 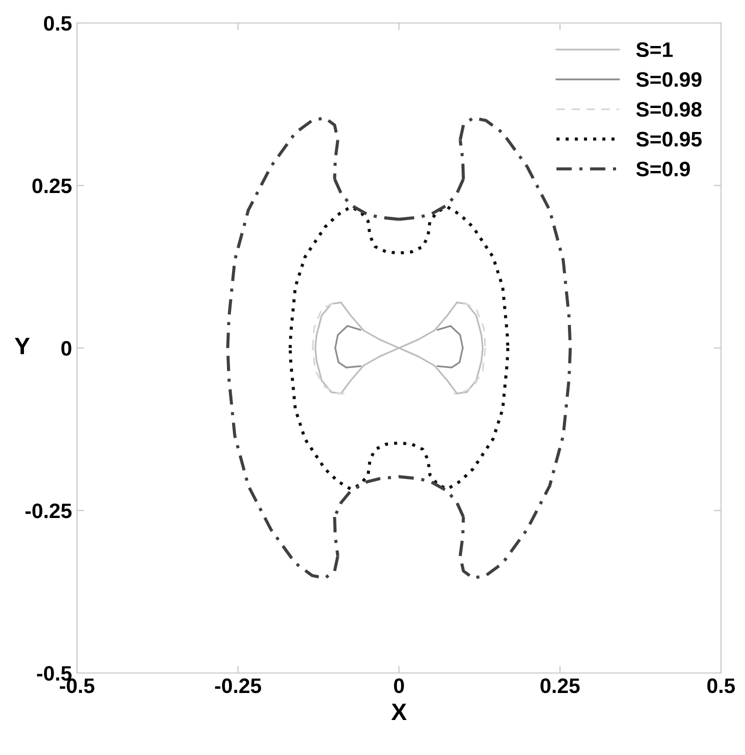 I want to click on y-tick-label: -0.25, so click(x=48, y=511).